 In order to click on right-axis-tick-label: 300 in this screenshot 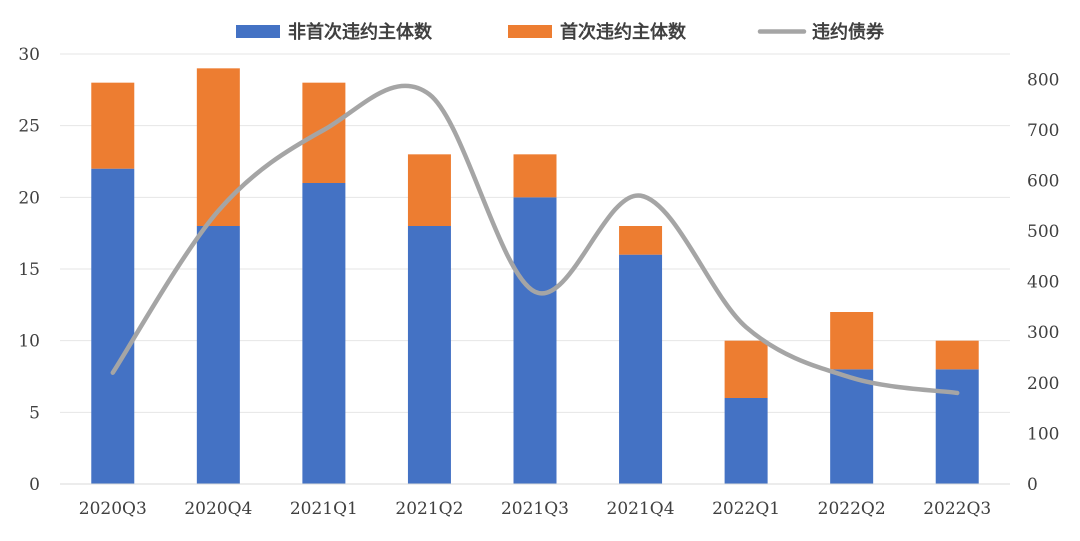, I will do `click(1043, 333)`.